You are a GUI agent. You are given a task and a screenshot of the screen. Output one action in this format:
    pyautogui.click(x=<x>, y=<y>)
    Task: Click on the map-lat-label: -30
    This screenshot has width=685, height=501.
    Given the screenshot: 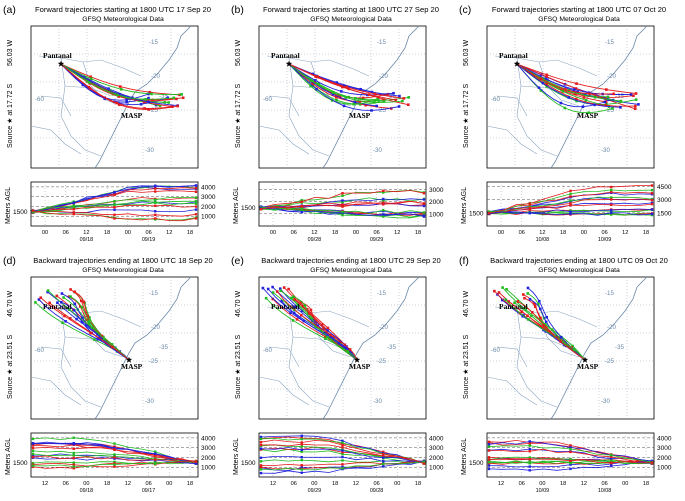 What is the action you would take?
    pyautogui.click(x=378, y=150)
    